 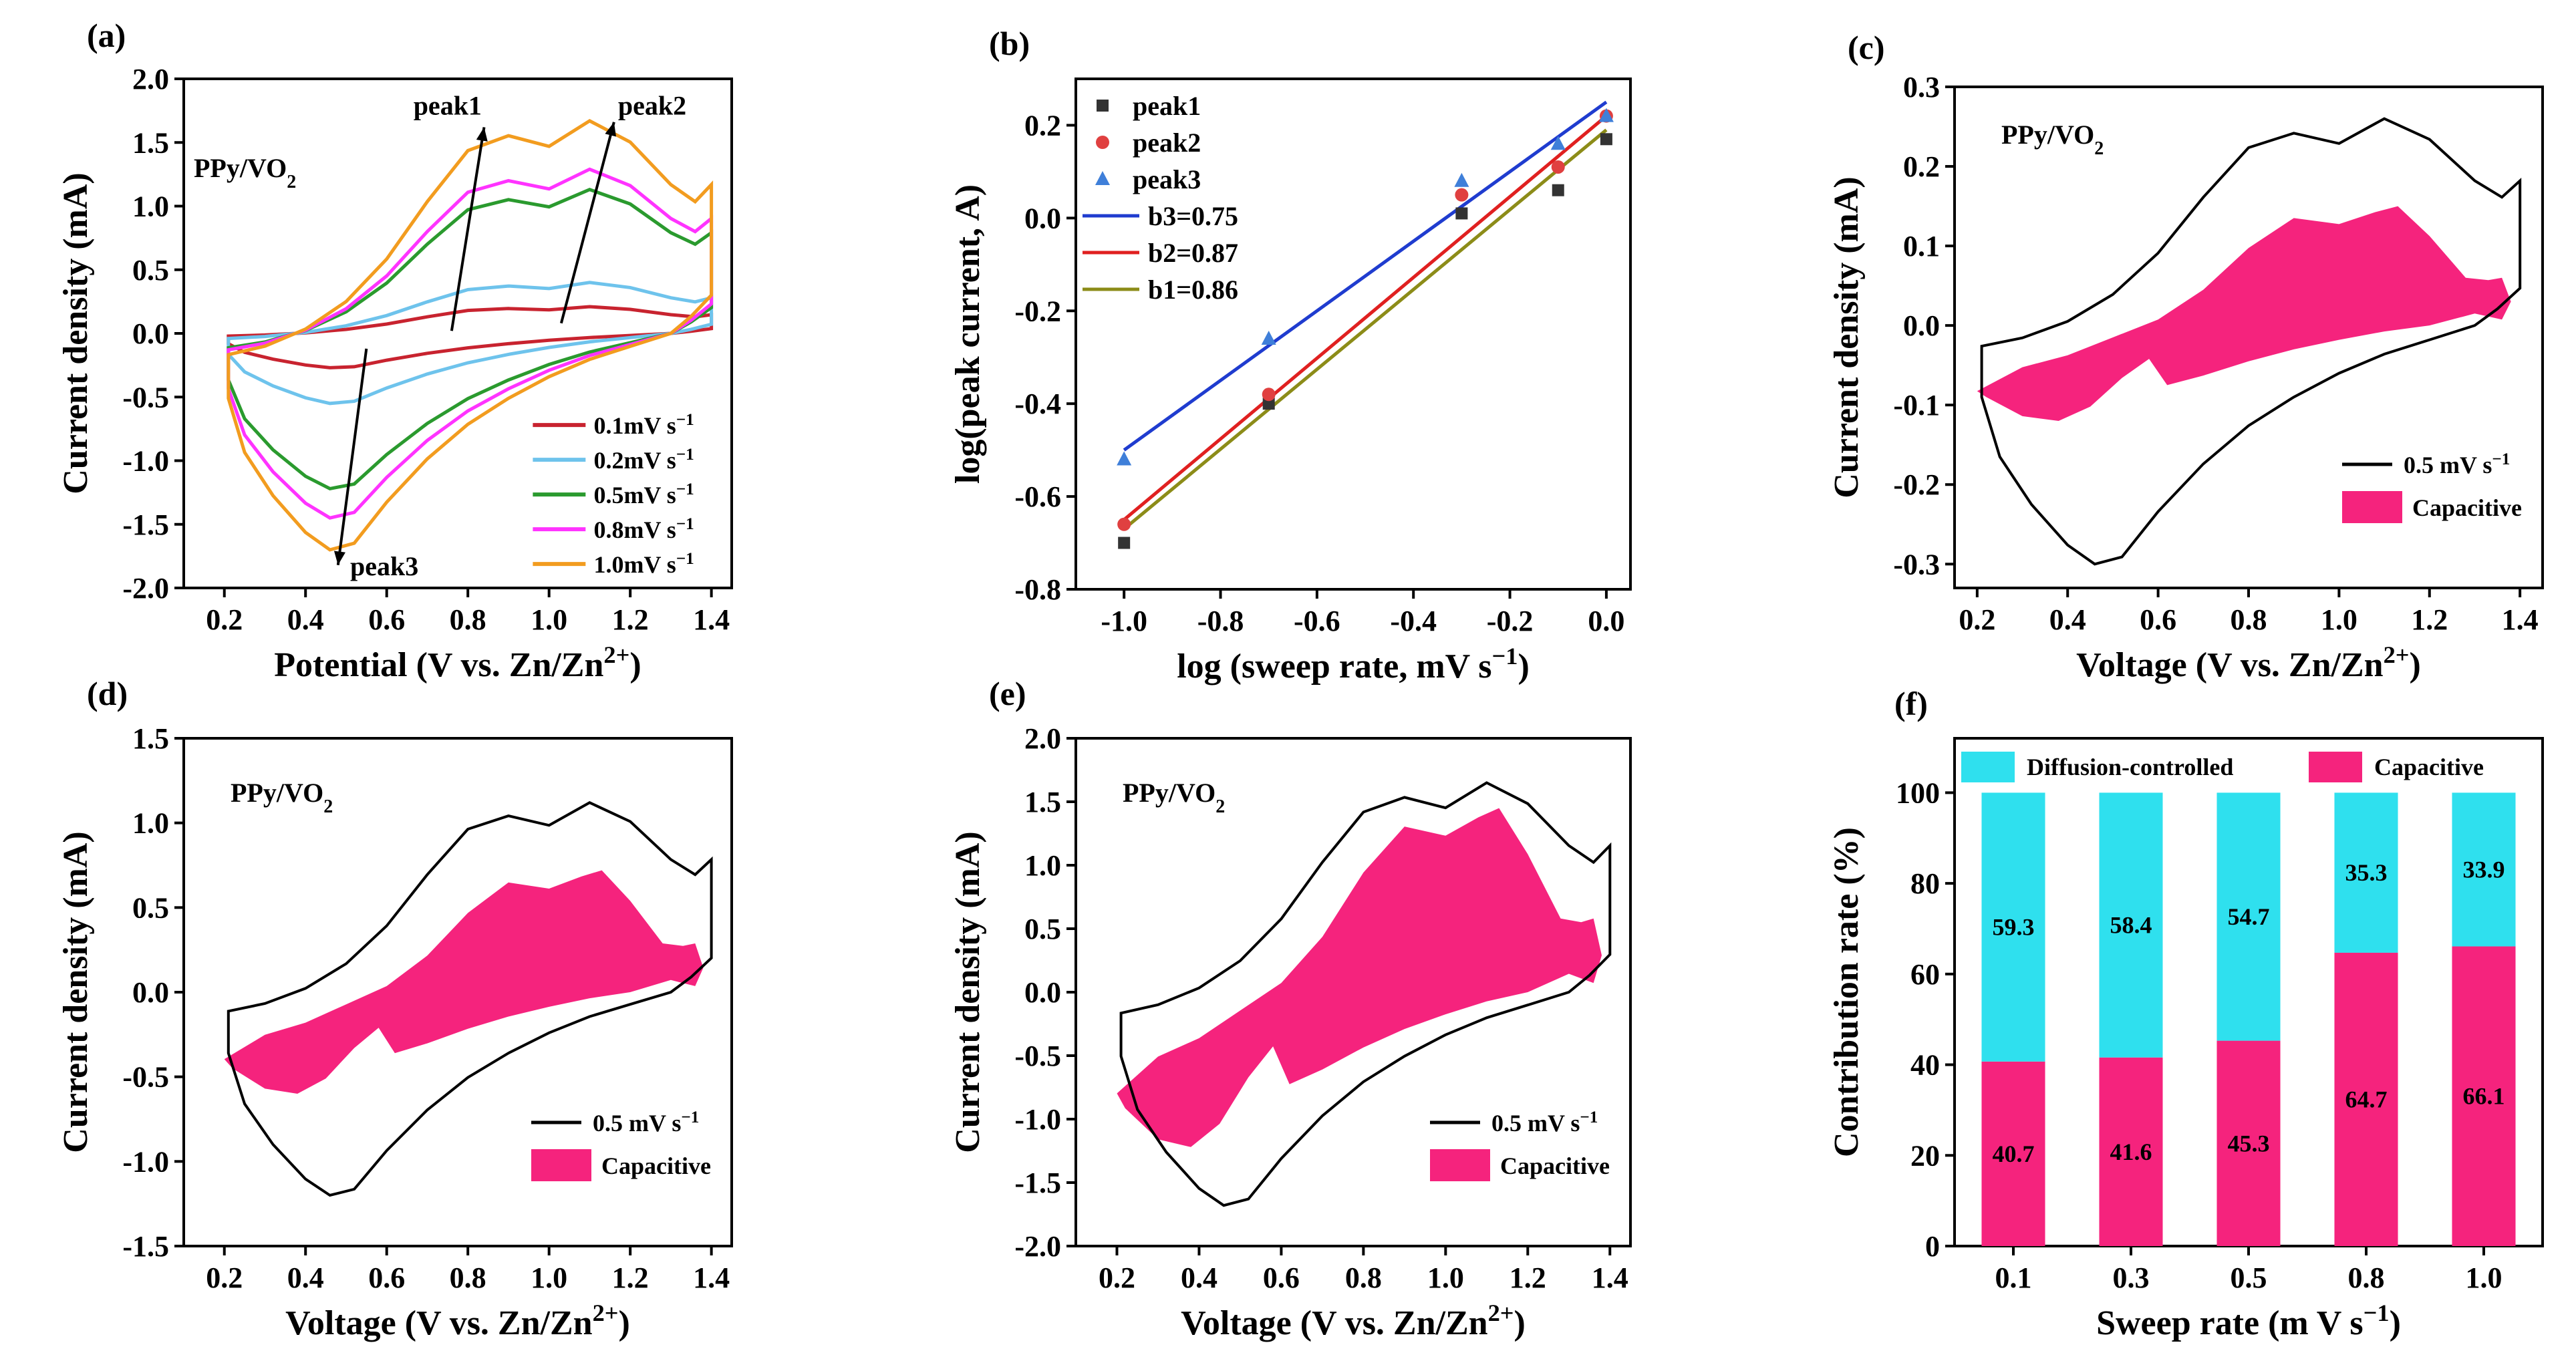 I want to click on e-x-axis-title: Voltage (V vs. Zn/Zn2+), so click(x=1353, y=1321).